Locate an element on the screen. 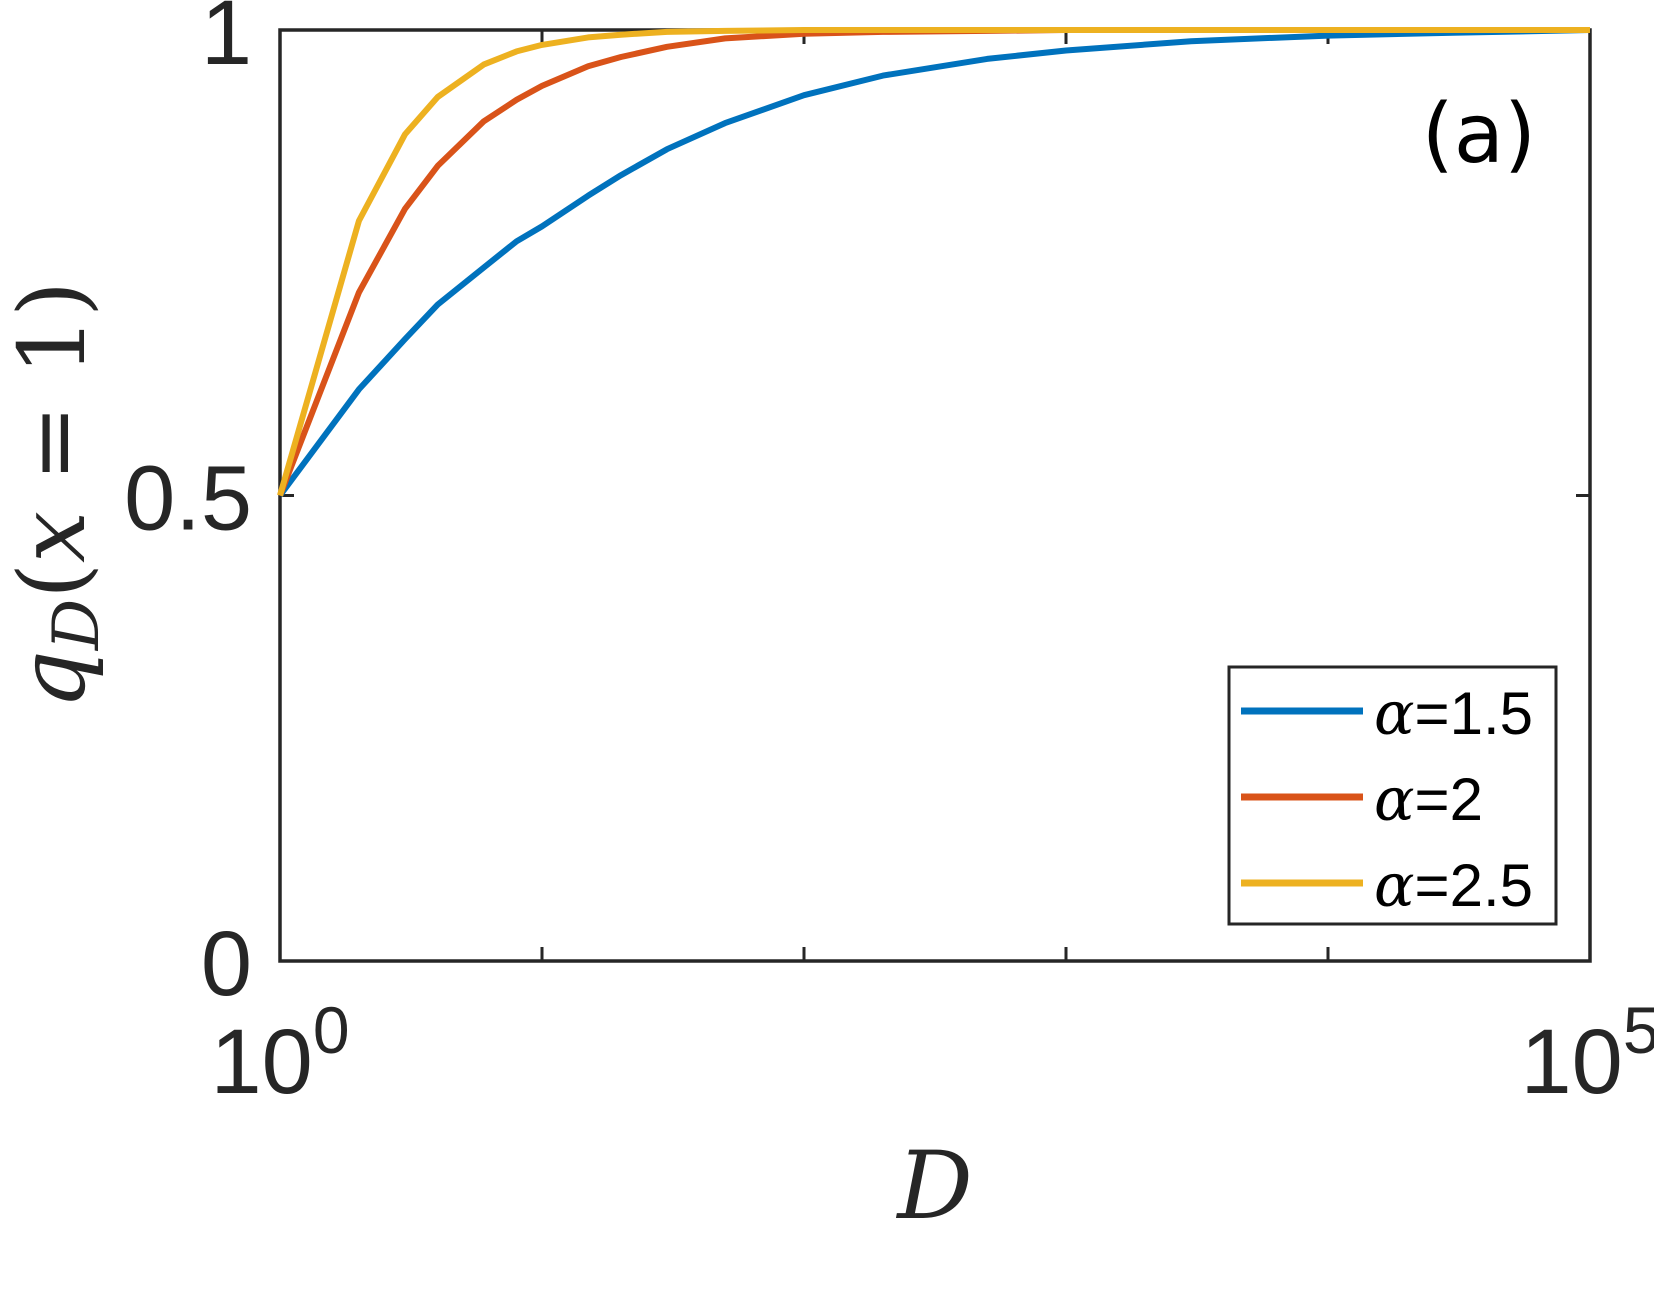  x-tick-label: 10⁰ is located at coordinates (279, 1053).